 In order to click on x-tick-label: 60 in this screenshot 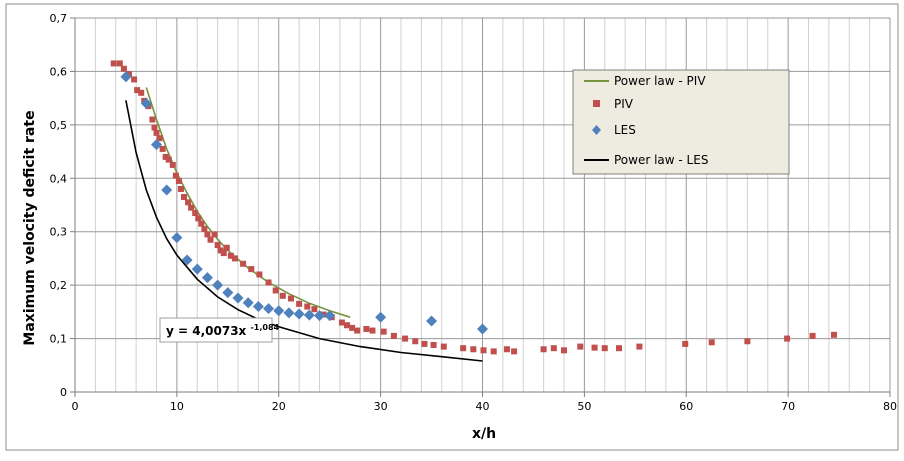, I will do `click(686, 406)`.